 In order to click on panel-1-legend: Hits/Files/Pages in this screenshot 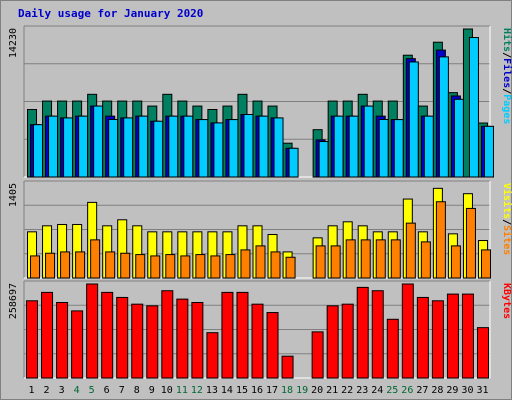, I will do `click(506, 76)`.